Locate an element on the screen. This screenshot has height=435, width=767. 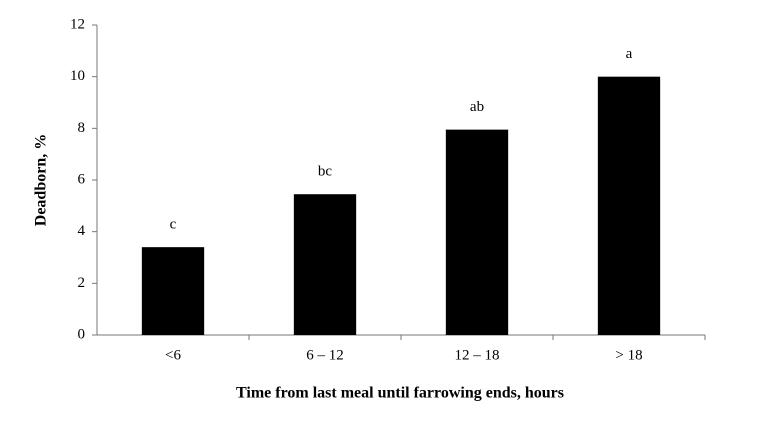
y-axis-label: Deadborn, % is located at coordinates (41, 180).